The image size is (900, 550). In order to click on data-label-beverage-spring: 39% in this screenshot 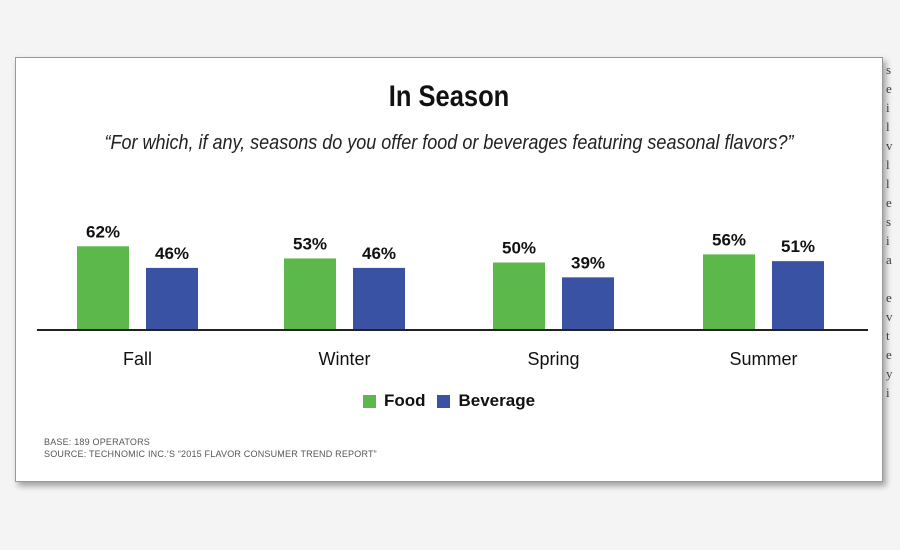, I will do `click(588, 262)`.